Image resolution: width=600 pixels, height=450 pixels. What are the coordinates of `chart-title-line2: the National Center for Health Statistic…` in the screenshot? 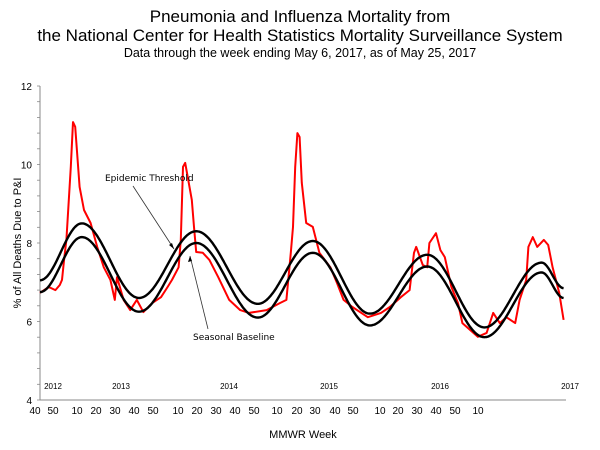 It's located at (299, 35).